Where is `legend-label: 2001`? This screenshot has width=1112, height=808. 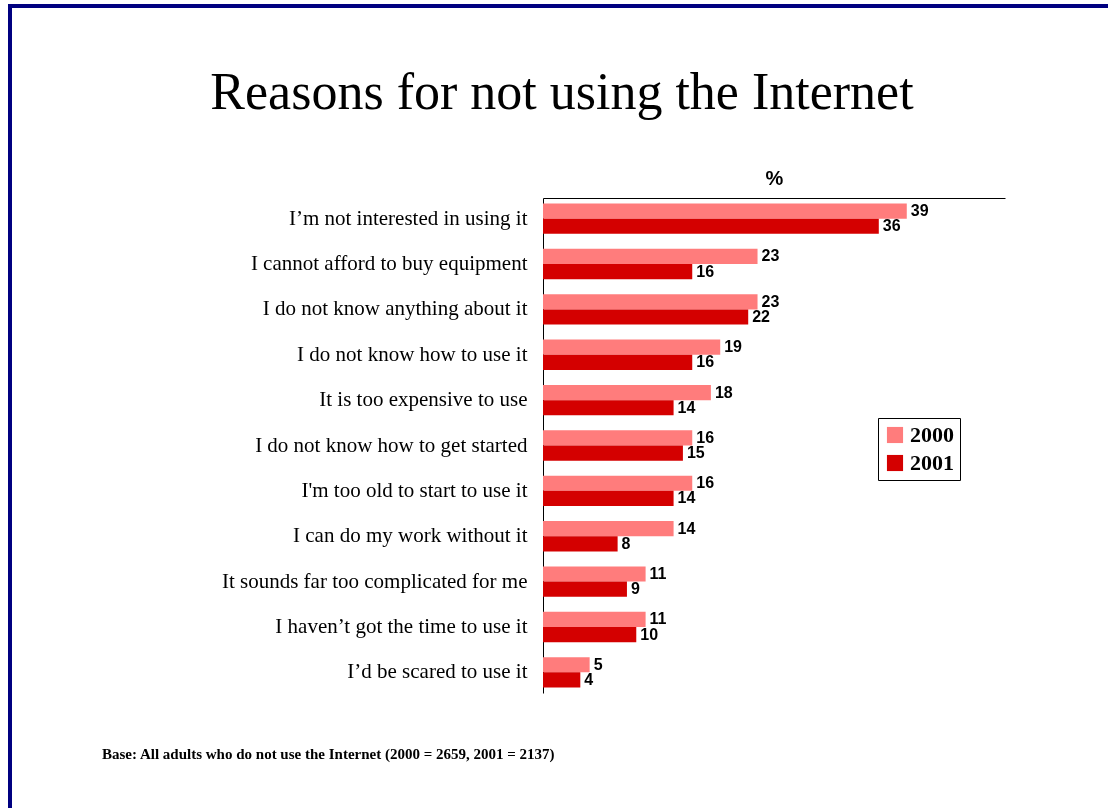 legend-label: 2001 is located at coordinates (932, 462).